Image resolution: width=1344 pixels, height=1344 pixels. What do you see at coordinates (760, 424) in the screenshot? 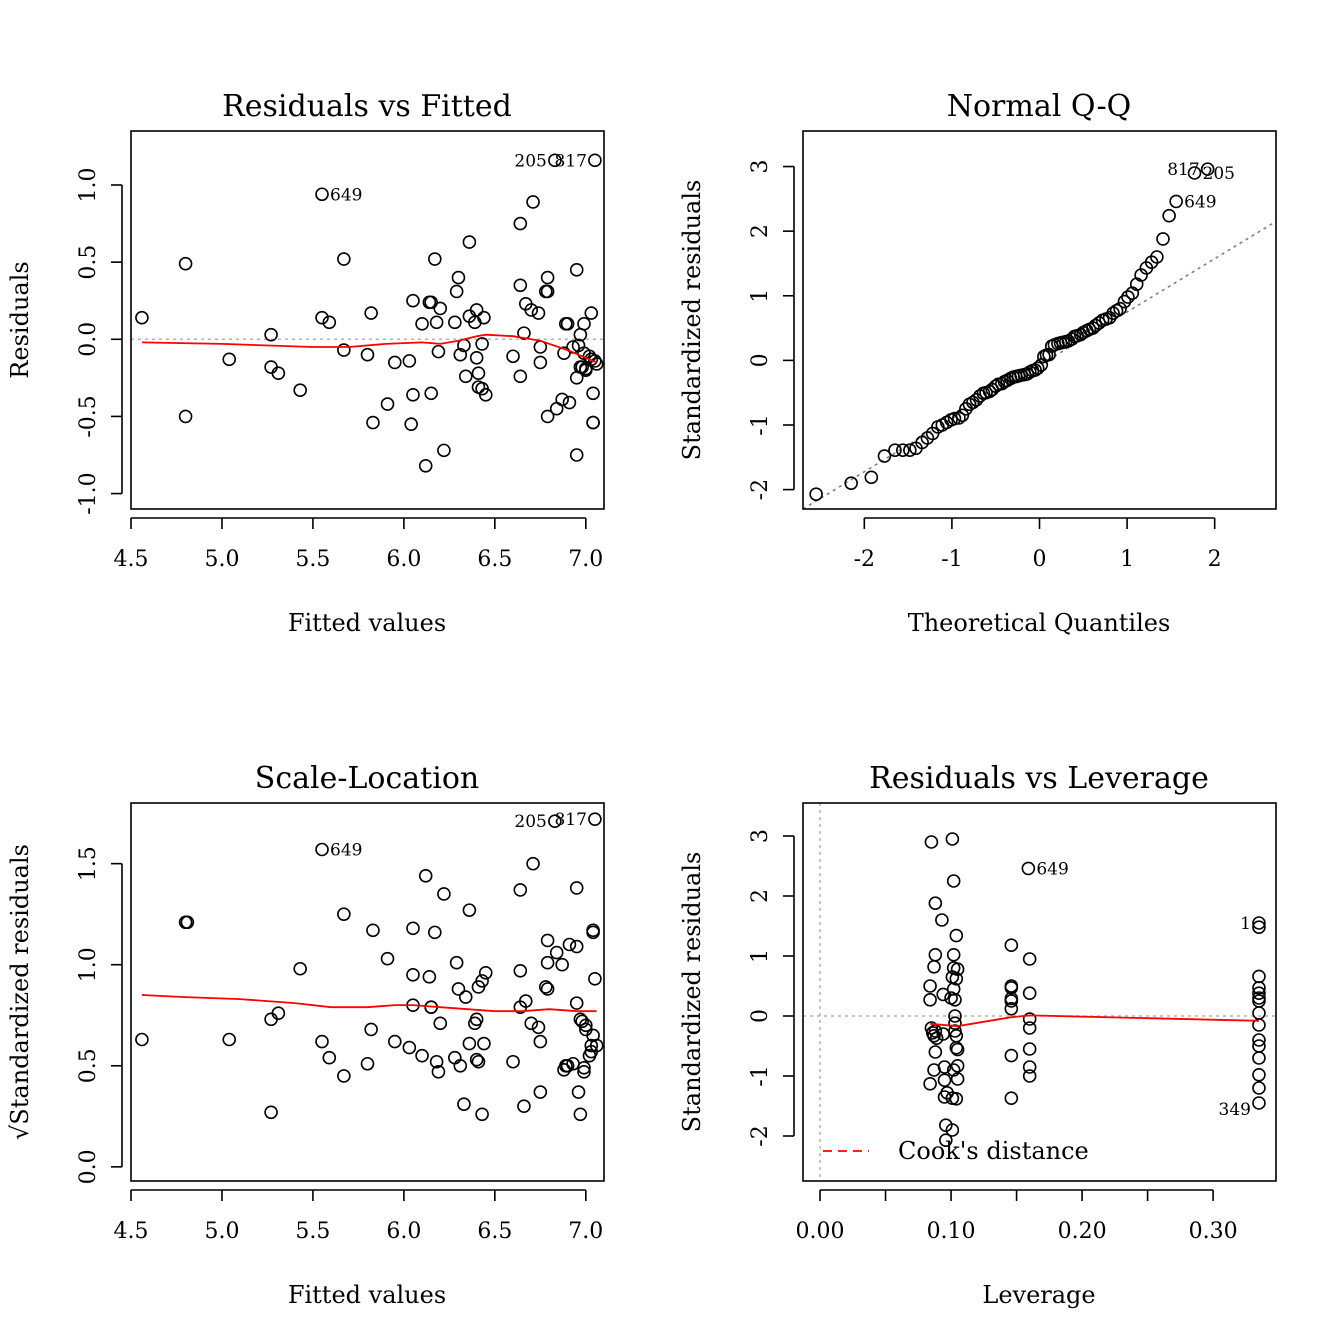
I see `y-tick-label: -1` at bounding box center [760, 424].